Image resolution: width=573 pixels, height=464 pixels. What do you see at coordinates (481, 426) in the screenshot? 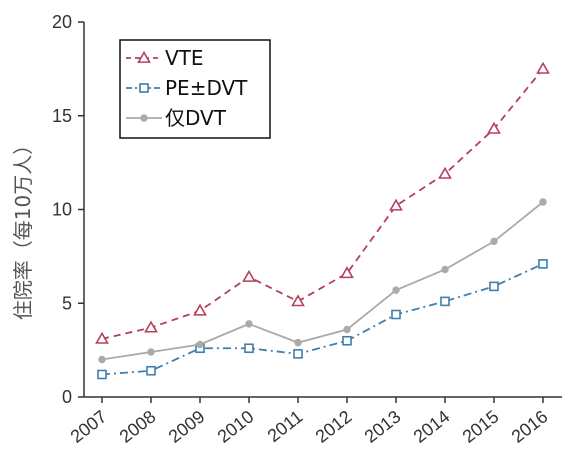
I see `x-tick-label: 2015` at bounding box center [481, 426].